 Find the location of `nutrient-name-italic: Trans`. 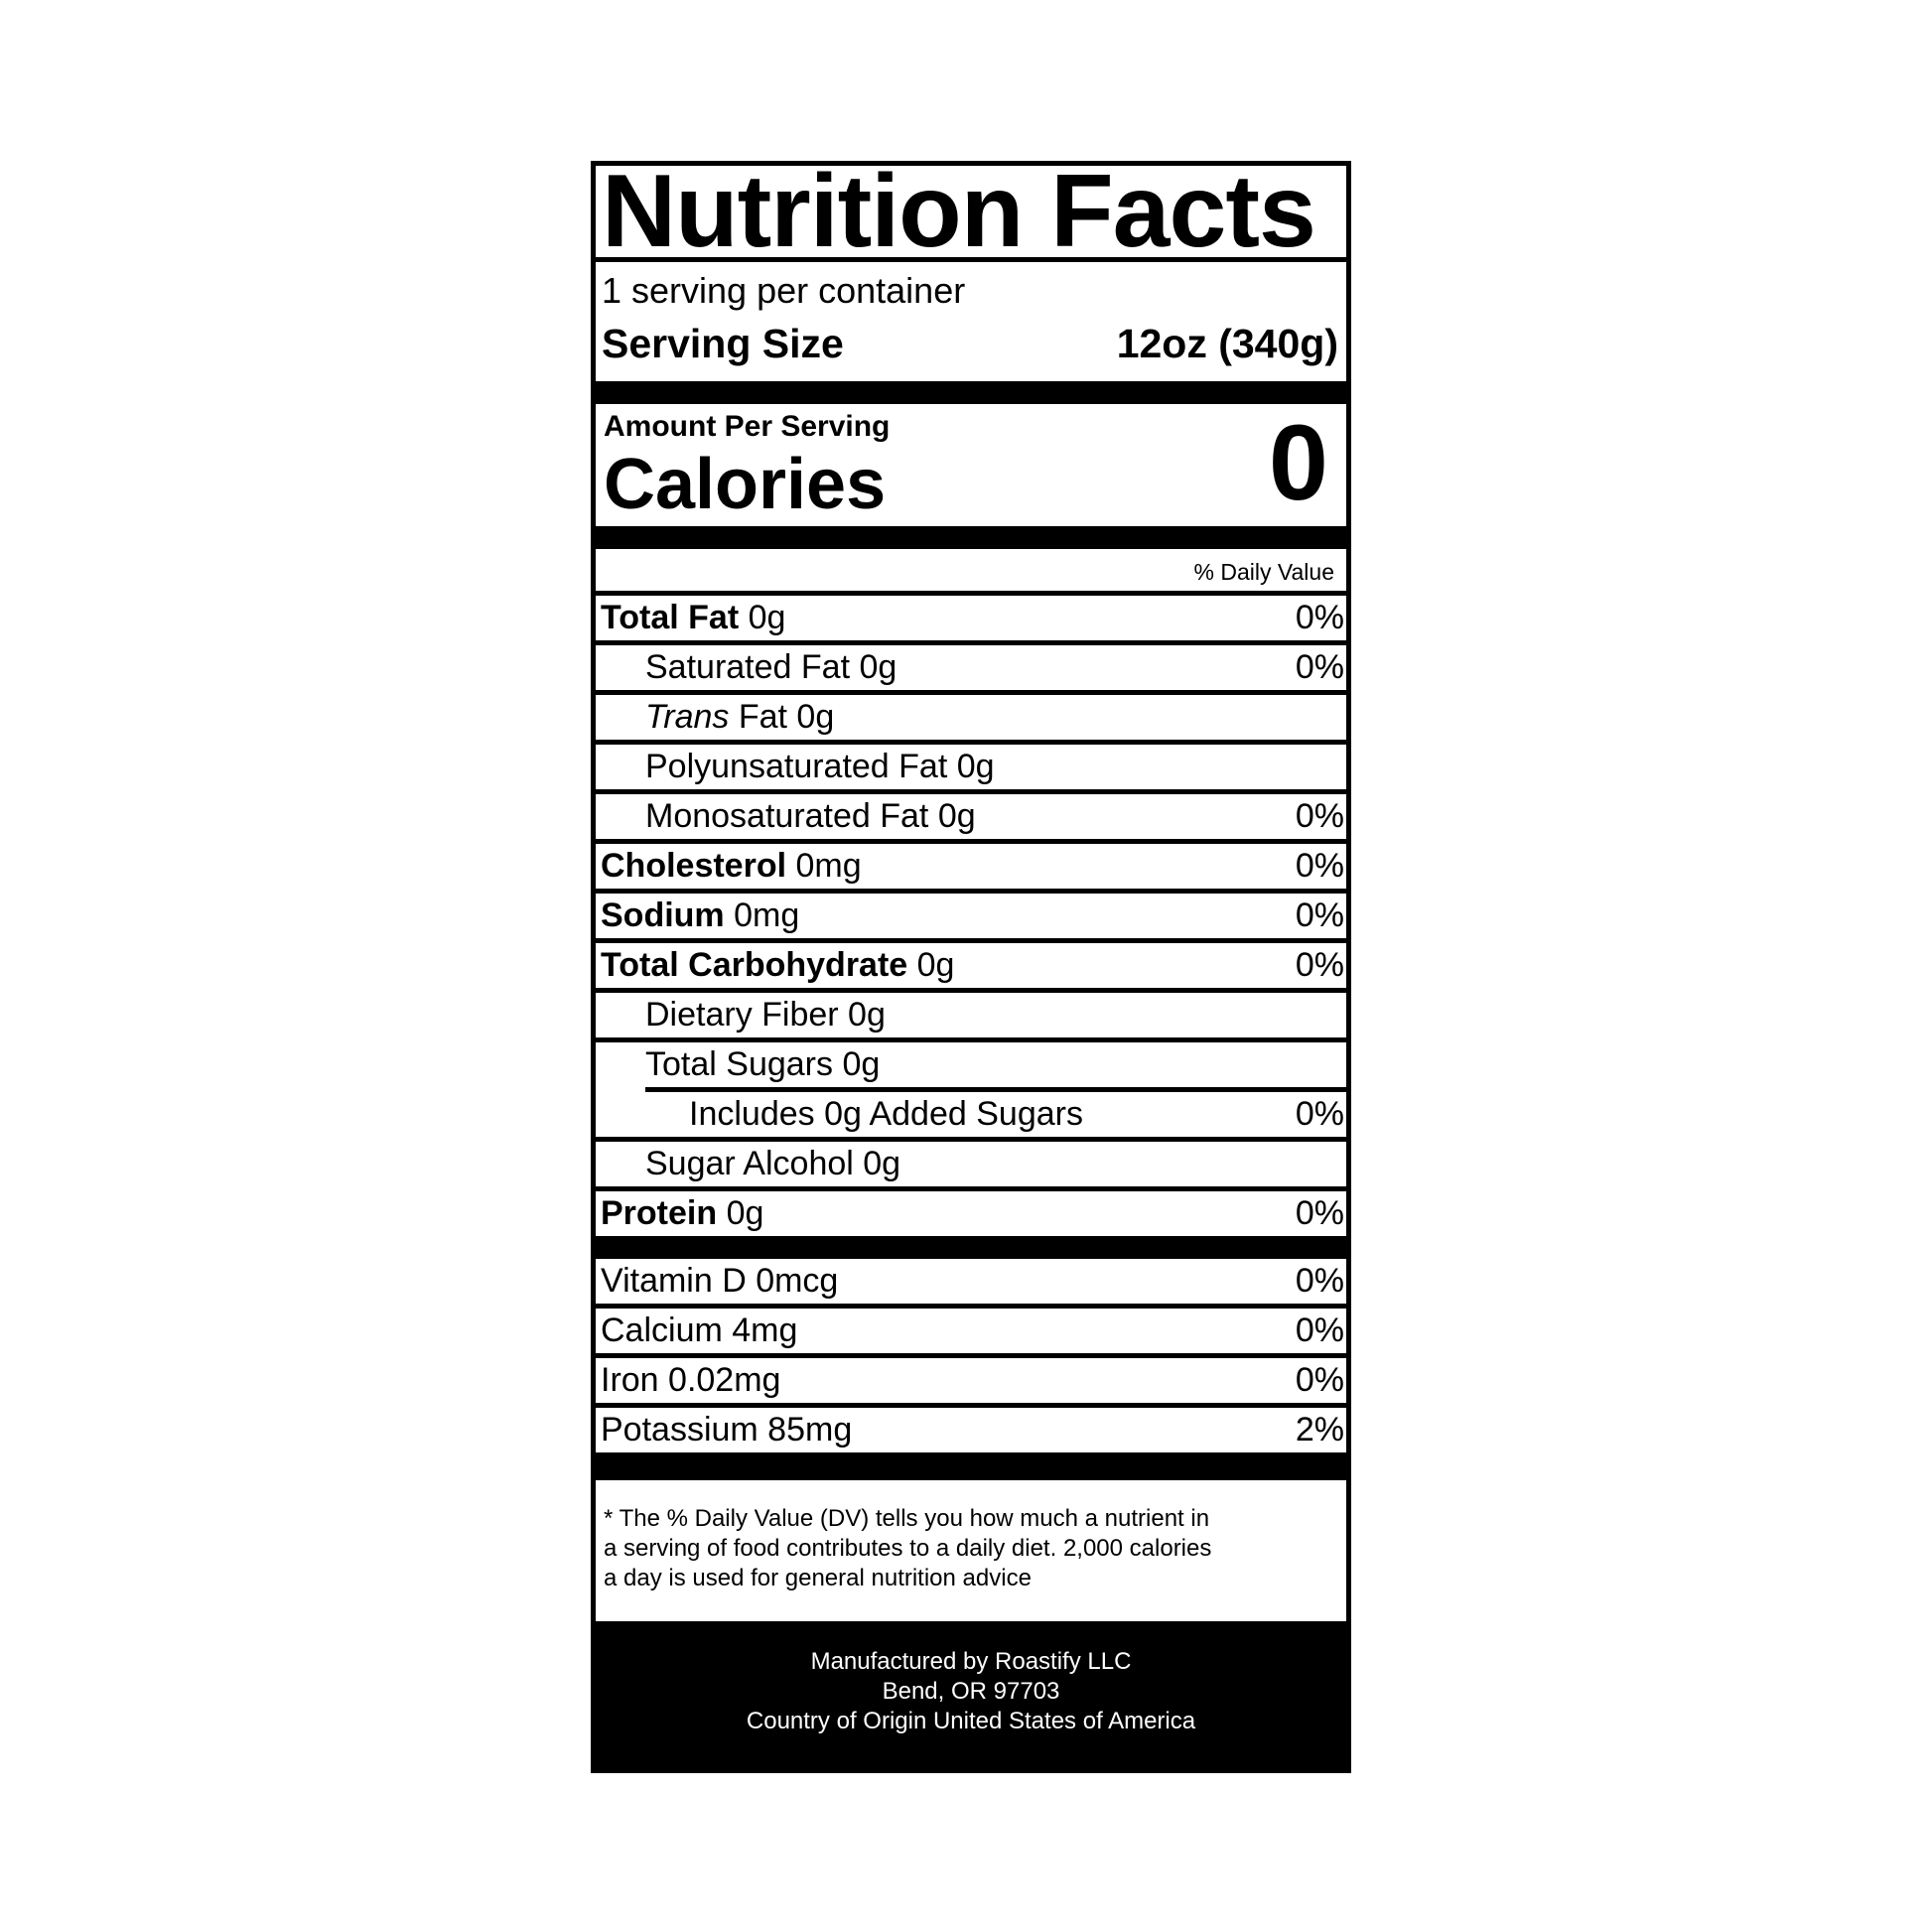

nutrient-name-italic: Trans is located at coordinates (687, 717).